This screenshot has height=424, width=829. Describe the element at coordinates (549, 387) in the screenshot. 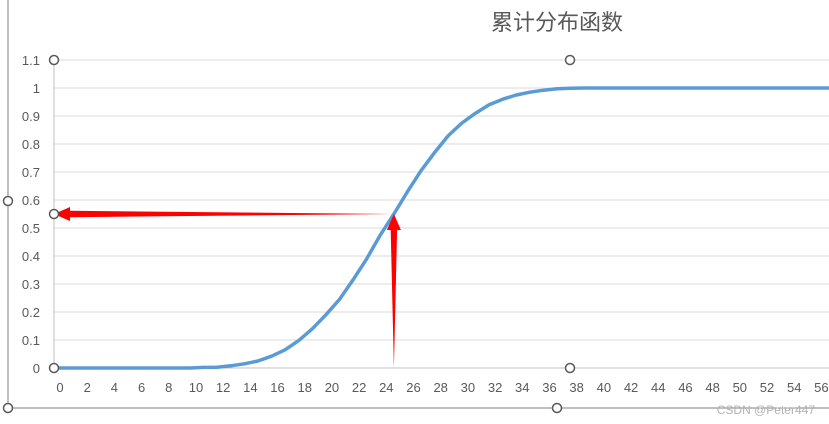

I see `x-tick-label: 36` at that location.